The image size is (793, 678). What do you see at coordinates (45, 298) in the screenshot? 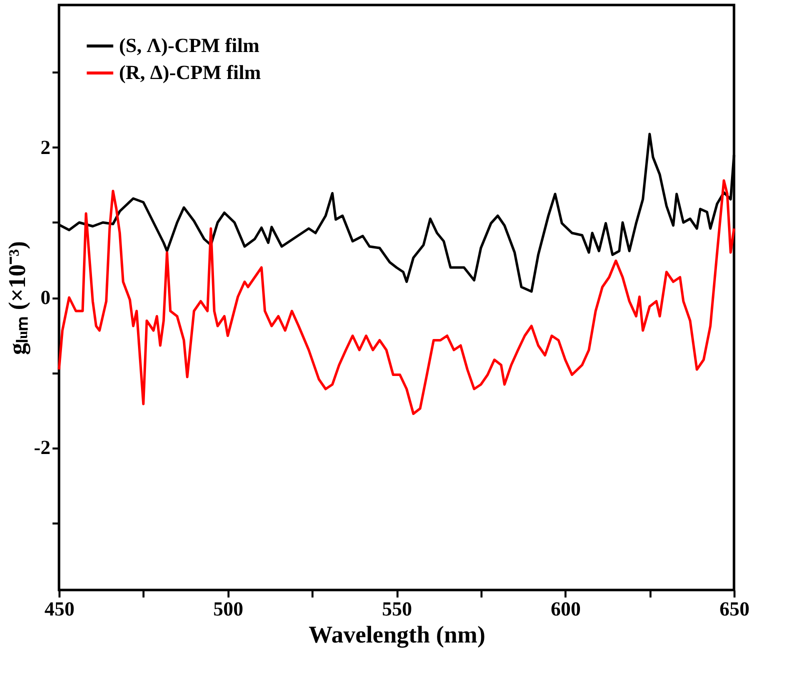
I see `y-tick-label: 0` at bounding box center [45, 298].